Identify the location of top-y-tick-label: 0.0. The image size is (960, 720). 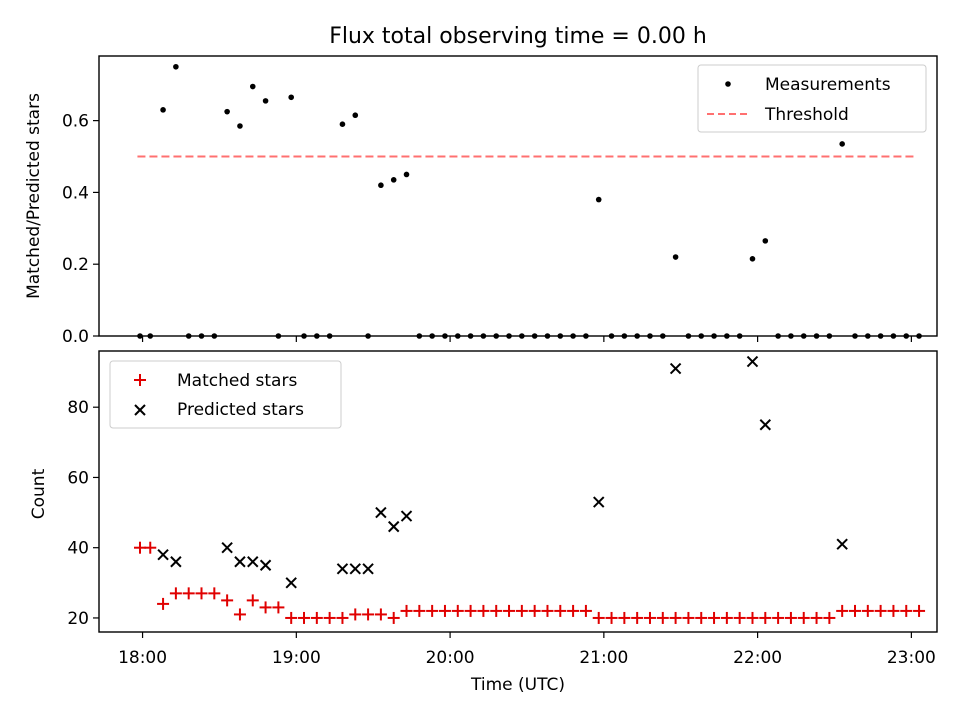
(75, 337).